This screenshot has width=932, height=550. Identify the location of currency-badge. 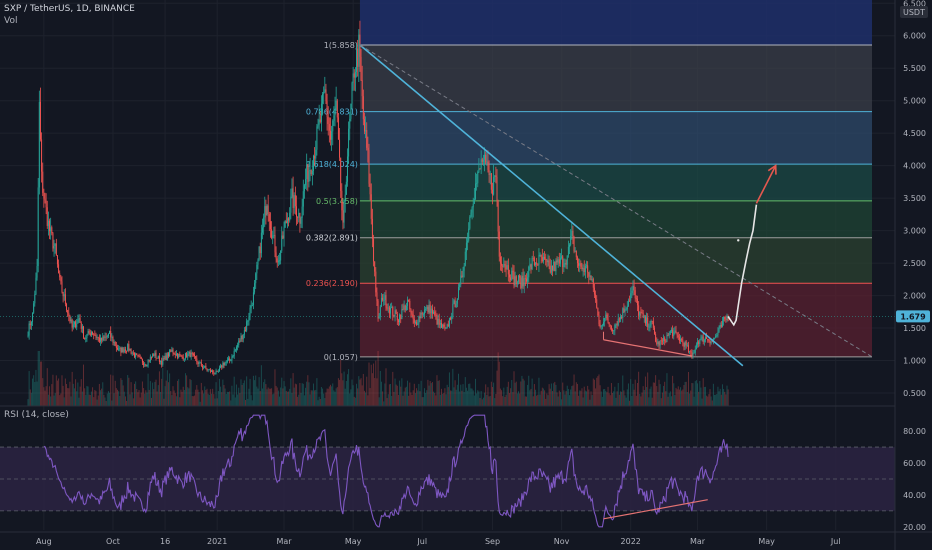
(914, 12).